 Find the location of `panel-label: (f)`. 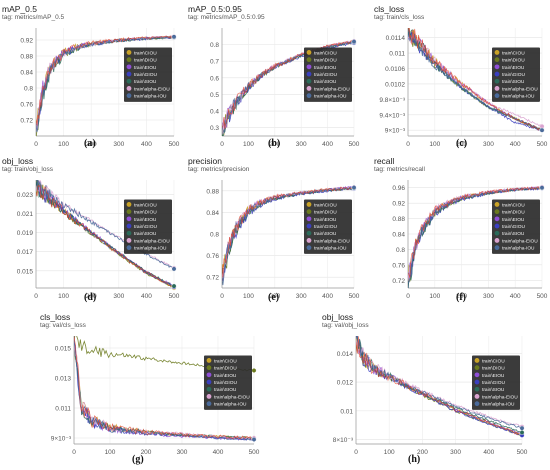

panel-label: (f) is located at coordinates (461, 297).